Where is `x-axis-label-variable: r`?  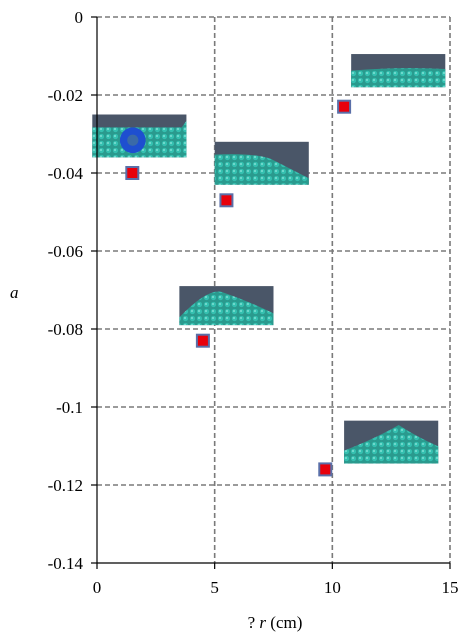 x-axis-label-variable: r is located at coordinates (262, 622).